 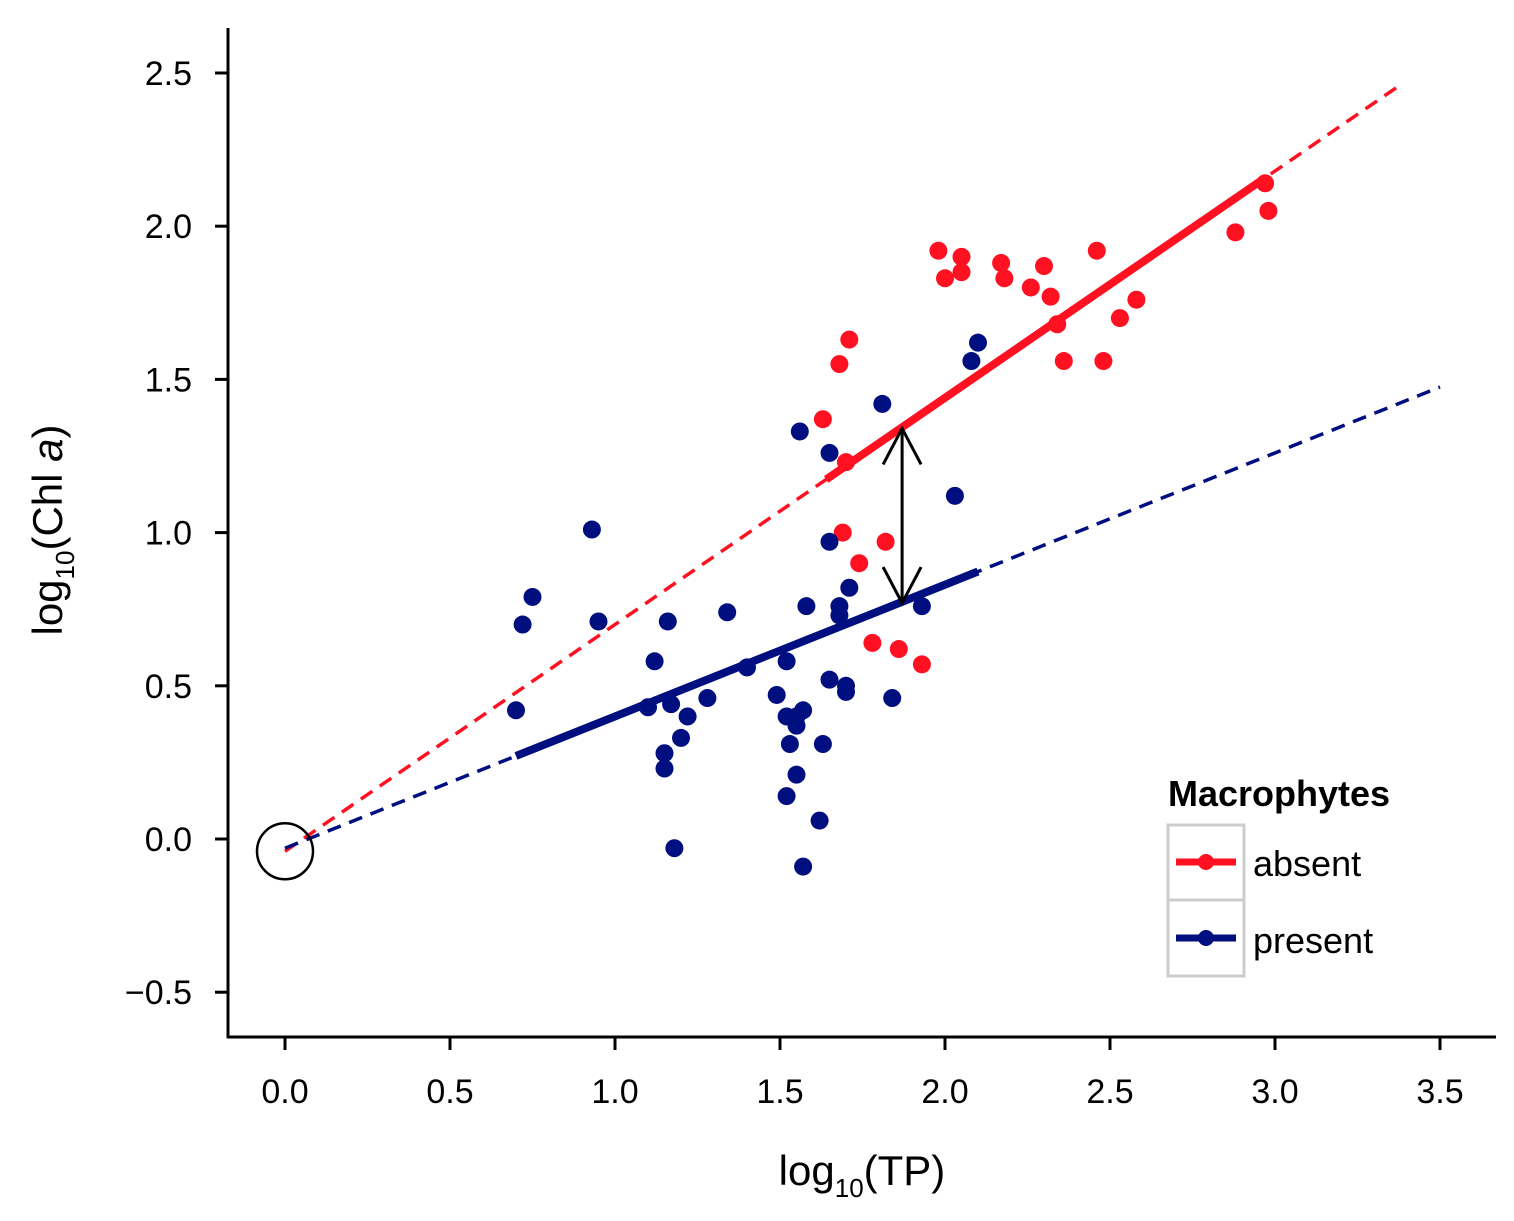 What do you see at coordinates (158, 993) in the screenshot?
I see `y-tick-label: −0.5` at bounding box center [158, 993].